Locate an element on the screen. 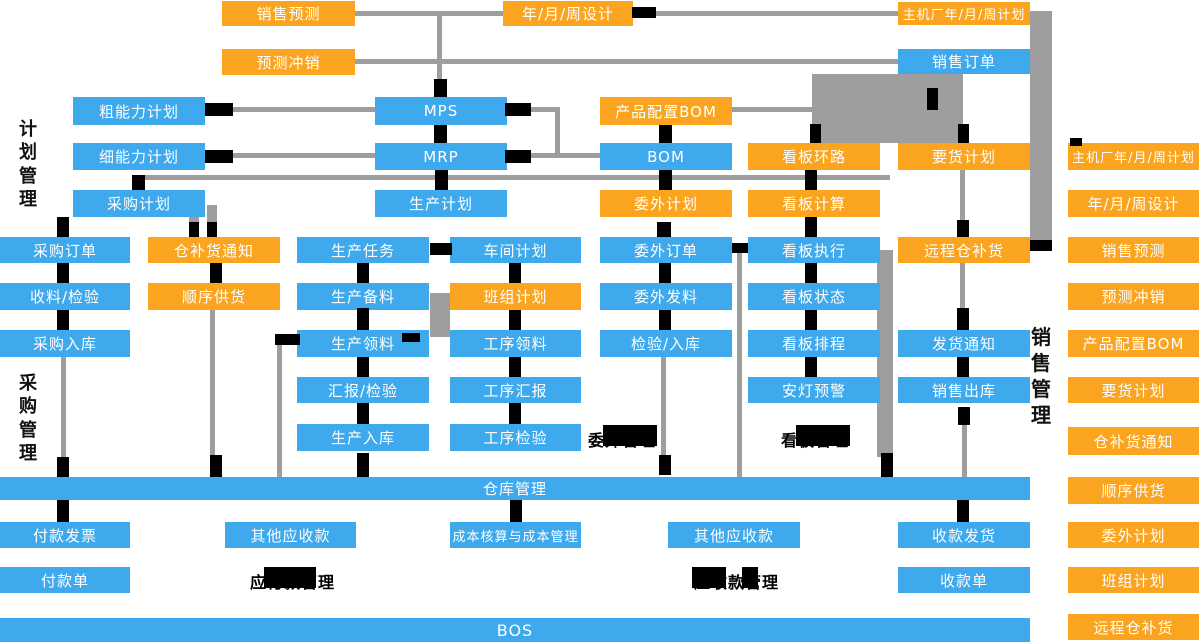  inspection-inbound: 检验/入库 is located at coordinates (666, 343).